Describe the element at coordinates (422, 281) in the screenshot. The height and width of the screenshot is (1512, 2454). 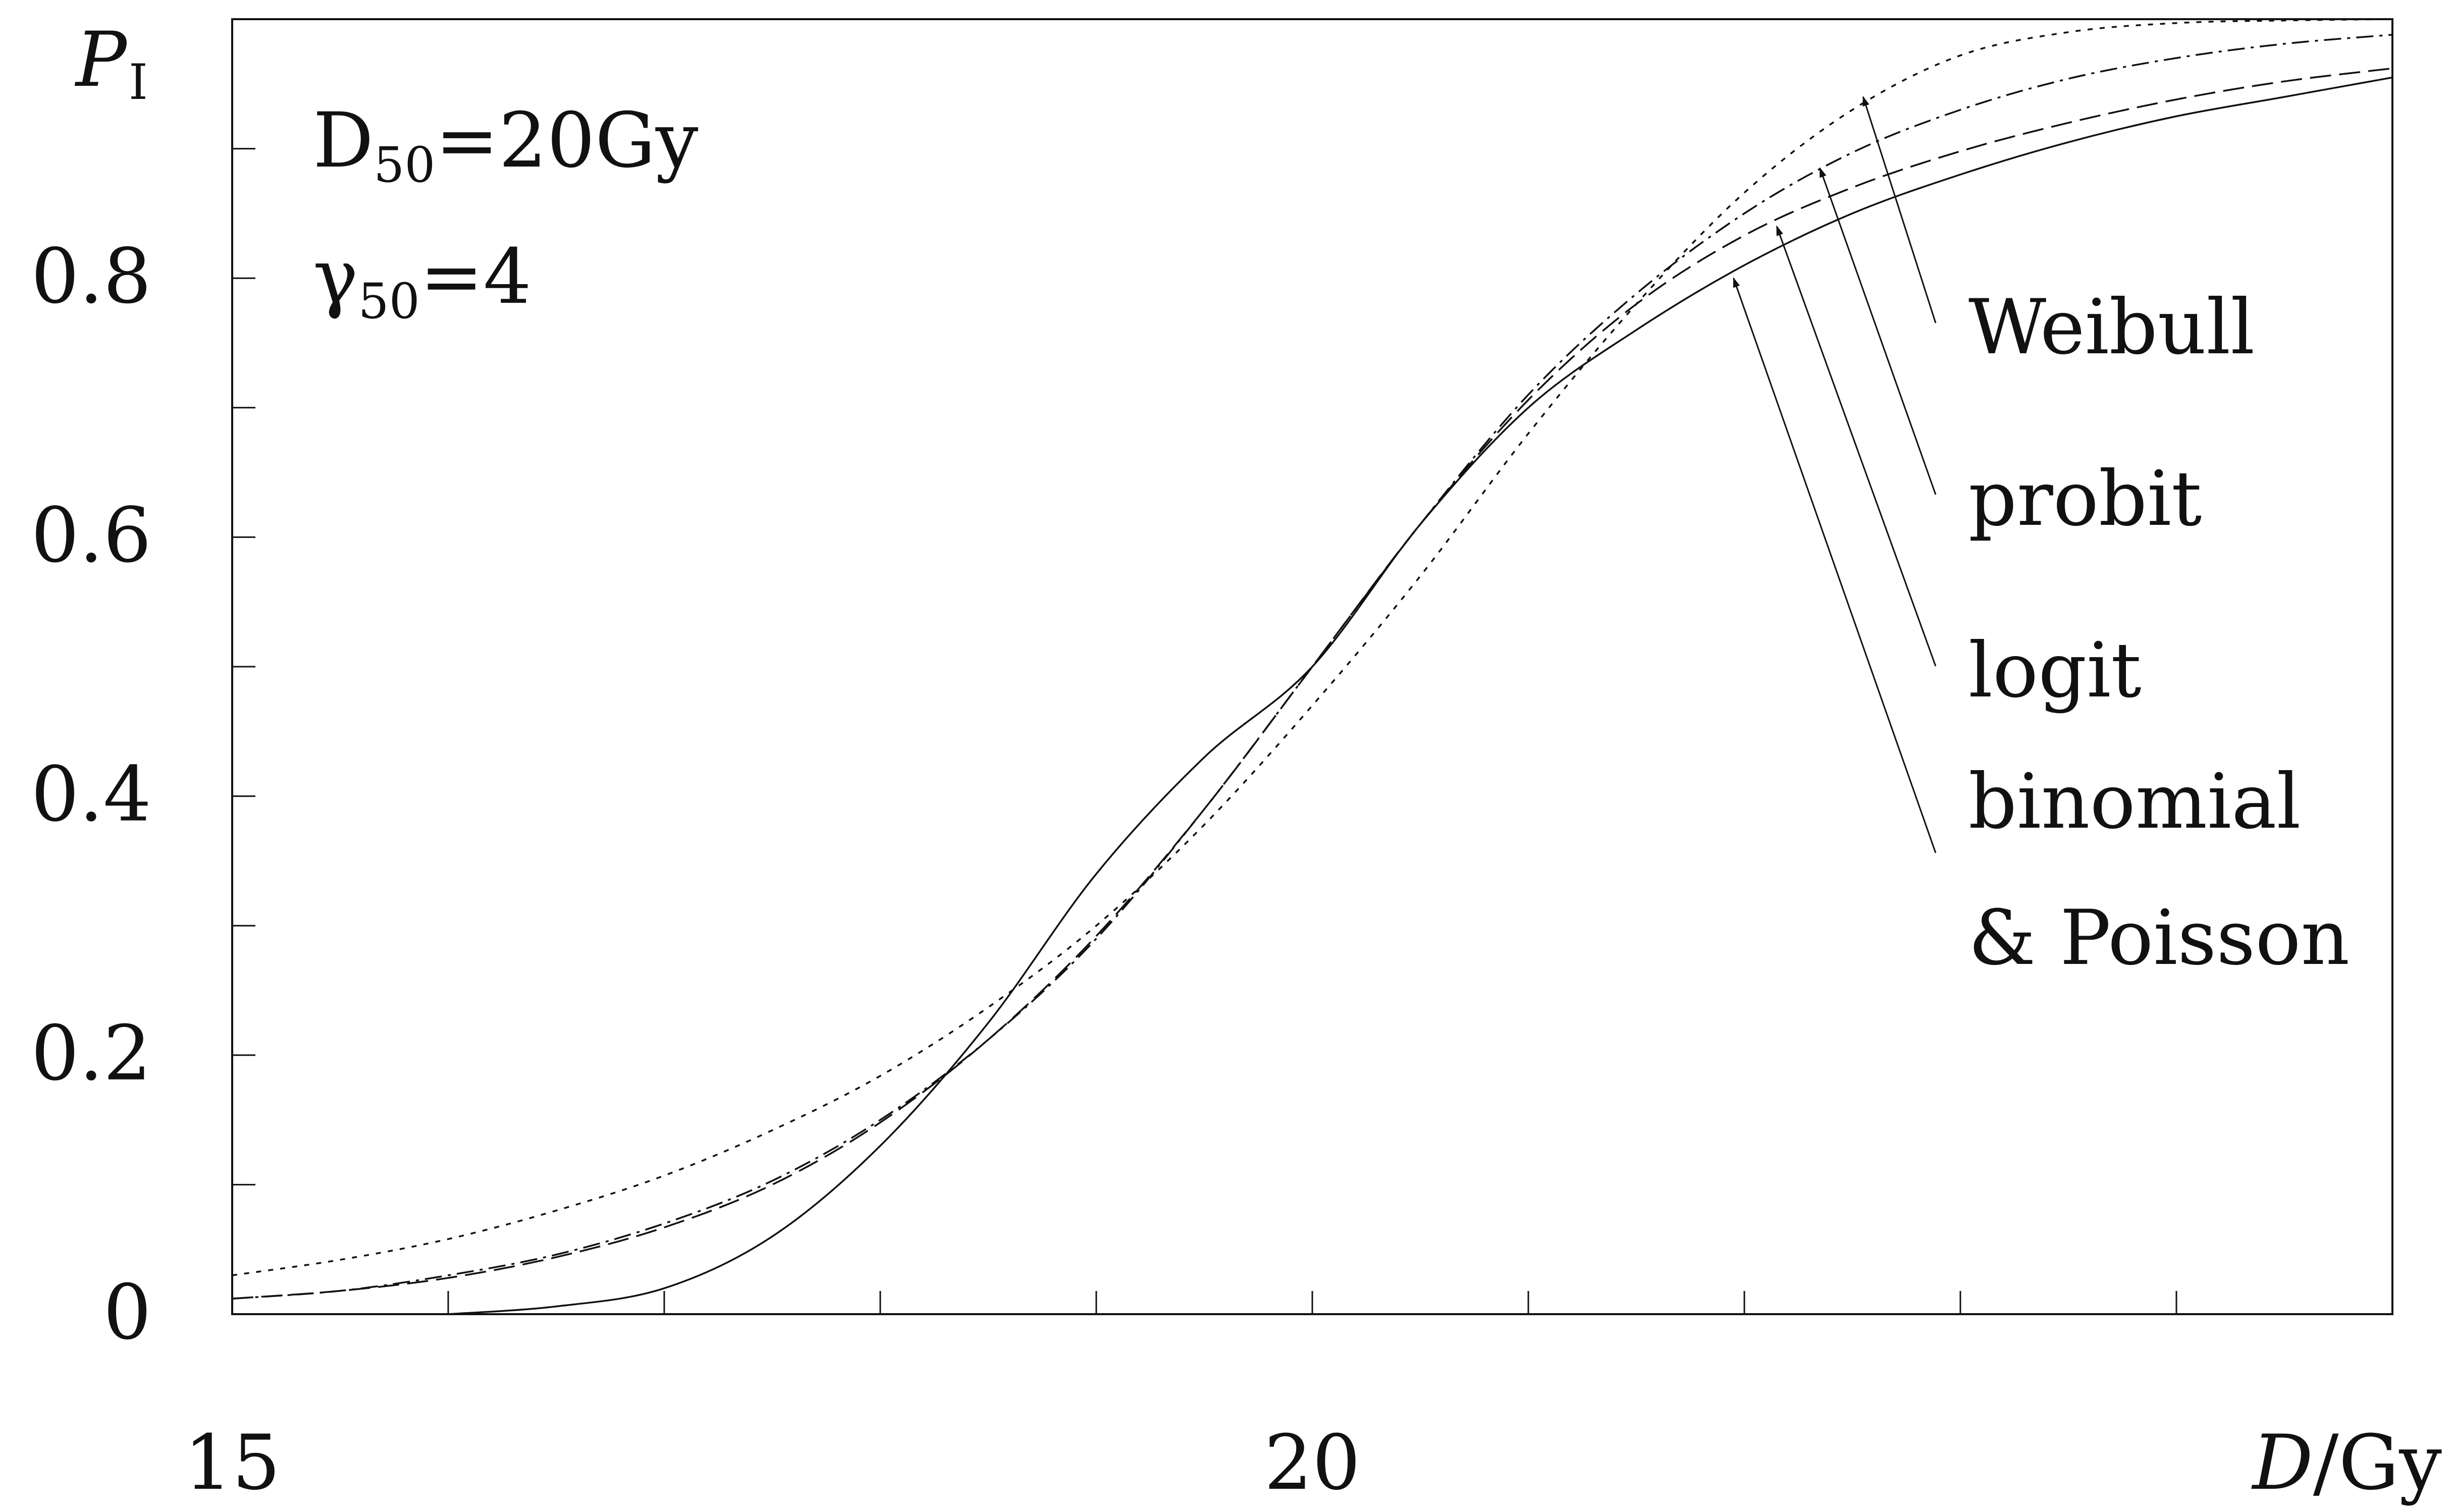
I see `gamma50-annotation: γ50=4` at that location.